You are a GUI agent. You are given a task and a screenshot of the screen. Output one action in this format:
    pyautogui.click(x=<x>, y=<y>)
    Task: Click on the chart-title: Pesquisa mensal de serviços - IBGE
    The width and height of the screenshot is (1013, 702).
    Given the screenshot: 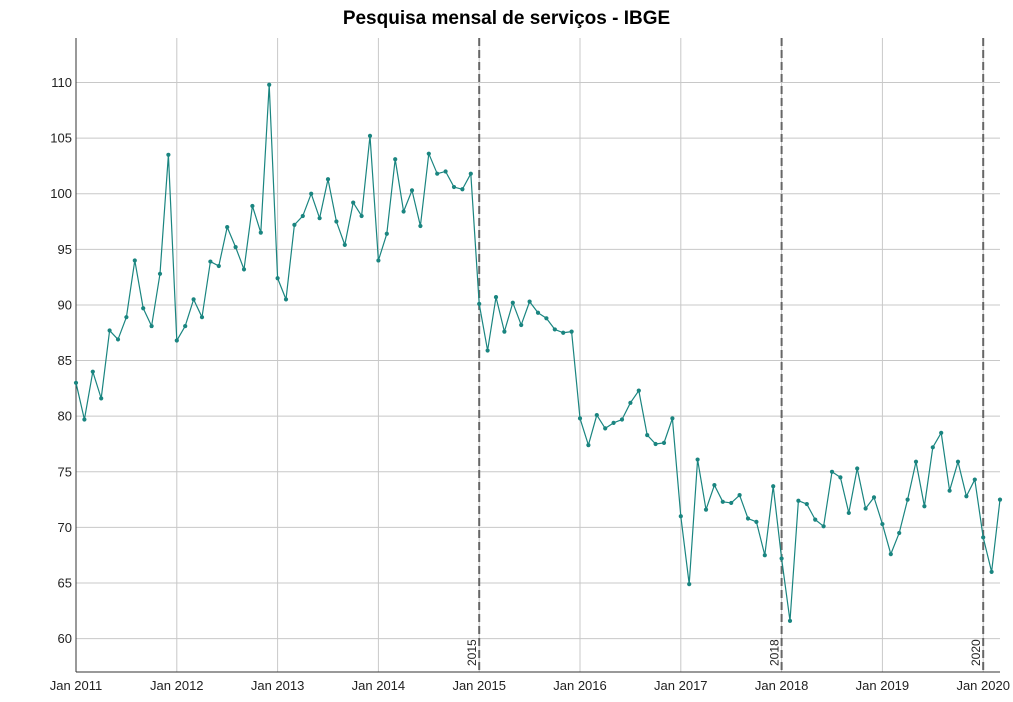 What is the action you would take?
    pyautogui.click(x=506, y=18)
    